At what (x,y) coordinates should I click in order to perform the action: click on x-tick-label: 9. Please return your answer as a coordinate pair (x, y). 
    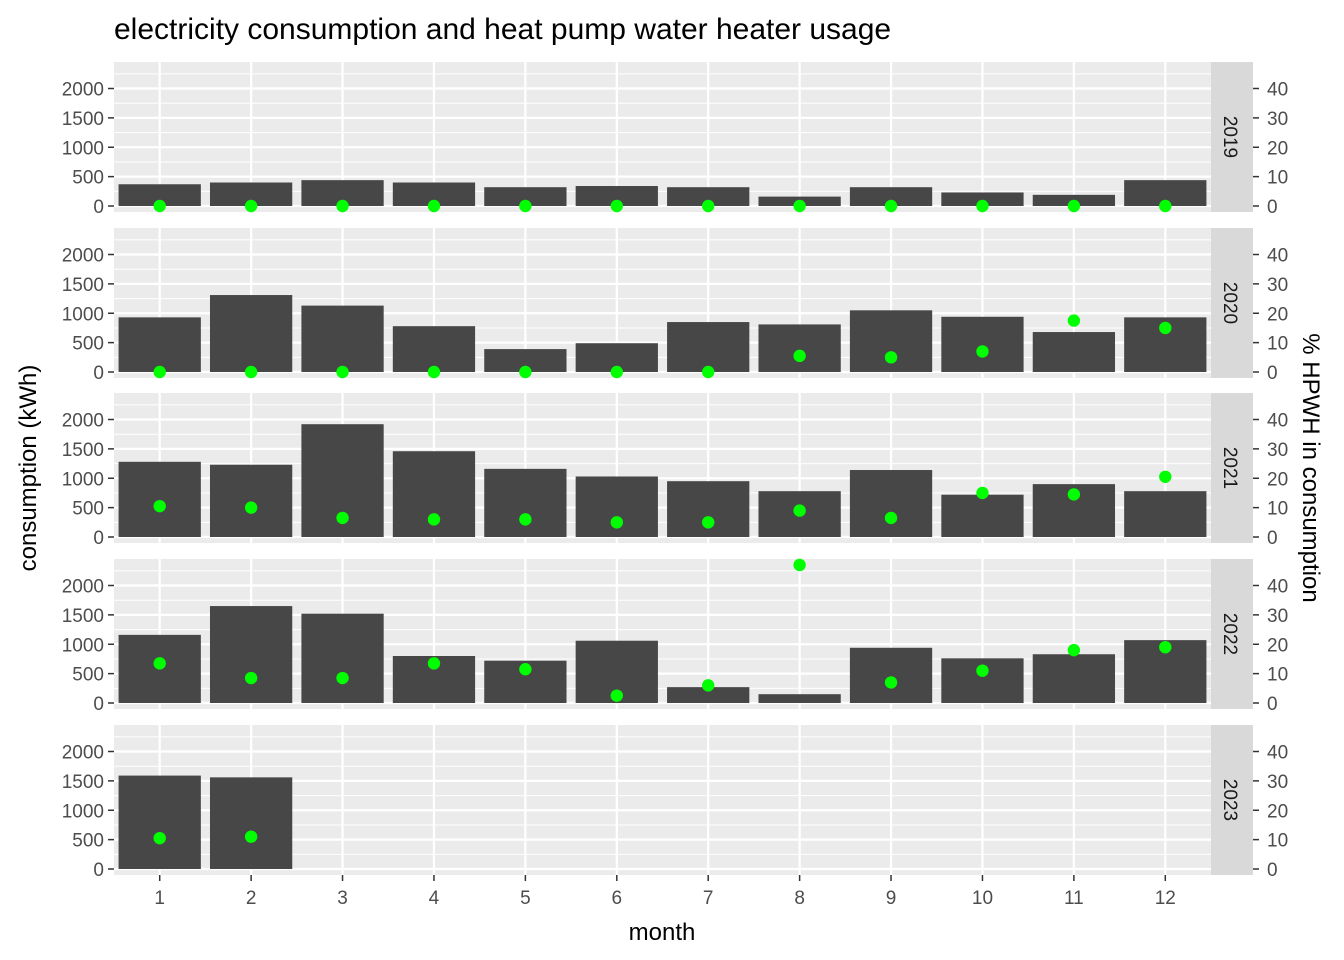
    Looking at the image, I should click on (891, 898).